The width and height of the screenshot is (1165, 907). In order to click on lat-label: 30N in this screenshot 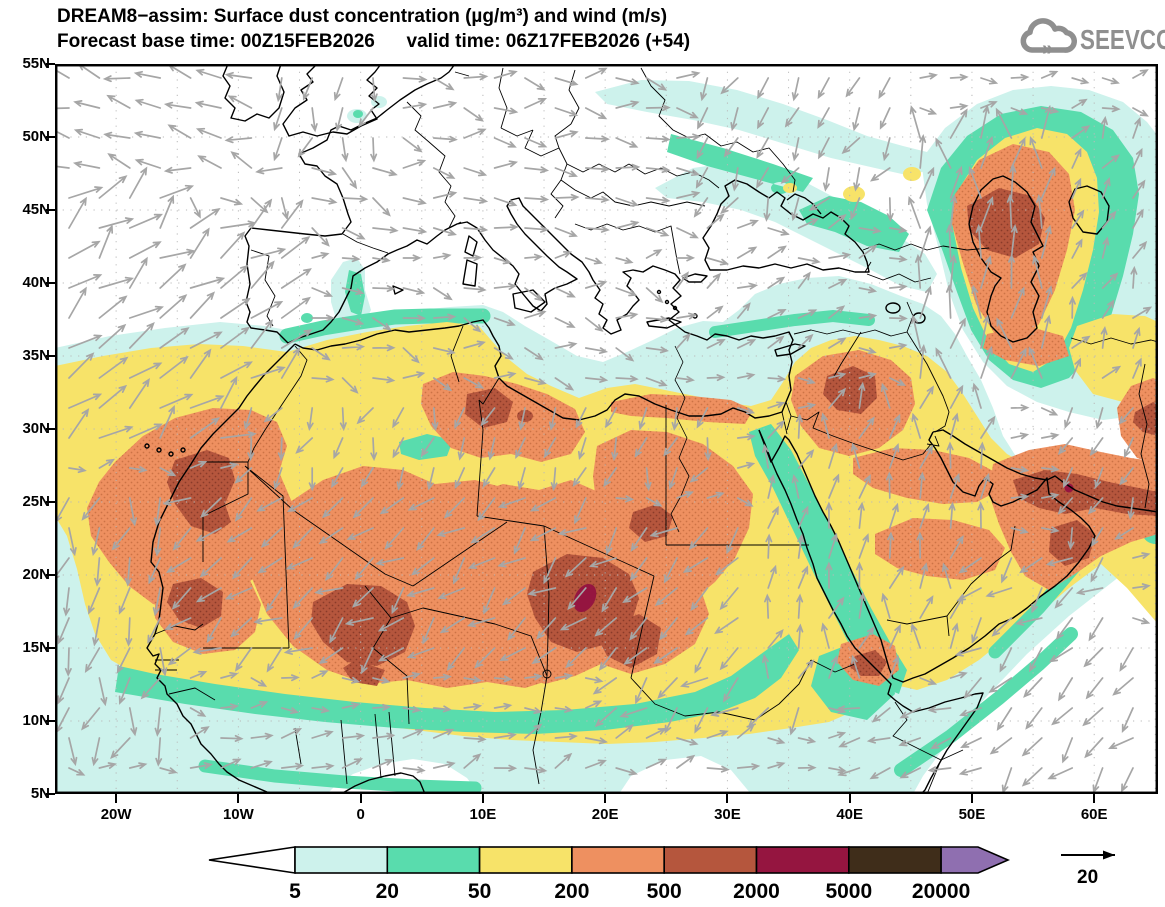, I will do `click(36, 428)`.